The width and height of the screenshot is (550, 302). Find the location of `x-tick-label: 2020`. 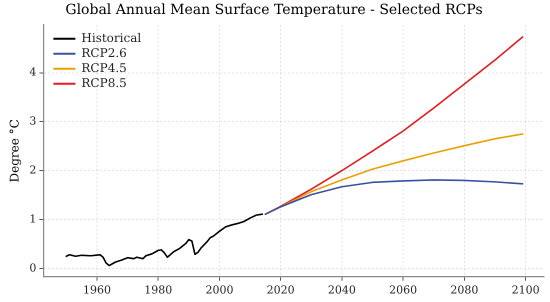

x-tick-label: 2020 is located at coordinates (280, 289).